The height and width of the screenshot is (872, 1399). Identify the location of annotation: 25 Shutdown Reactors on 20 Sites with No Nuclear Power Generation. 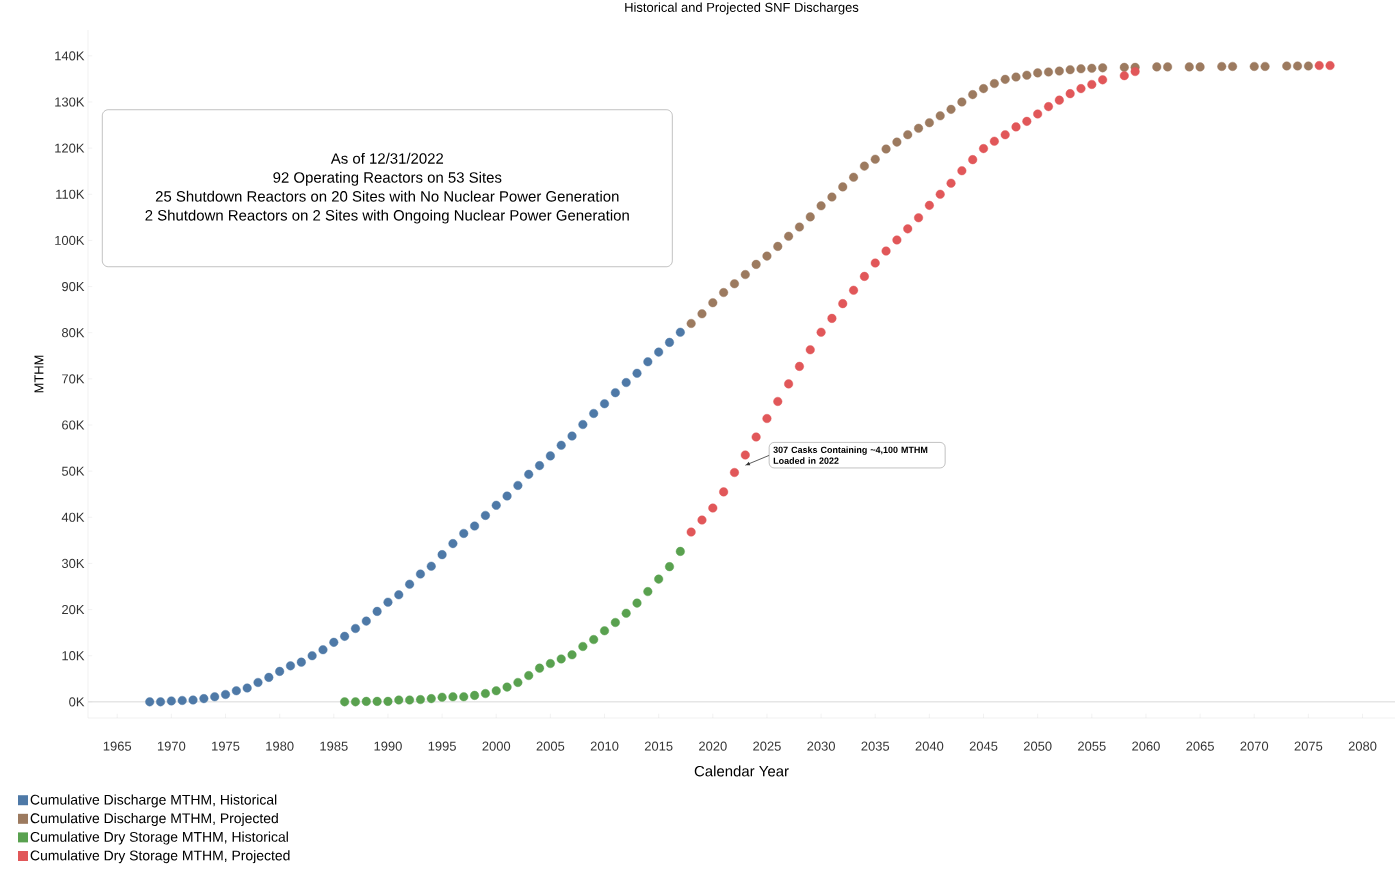
(387, 196).